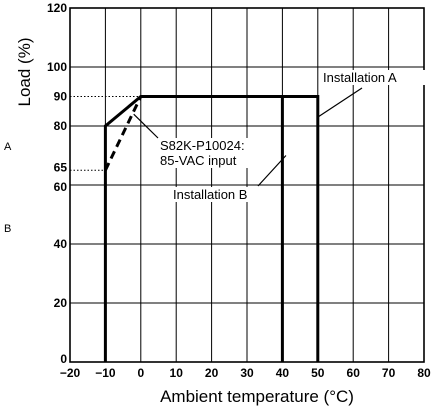 The width and height of the screenshot is (433, 413). What do you see at coordinates (57, 8) in the screenshot?
I see `y-tick-label: 120` at bounding box center [57, 8].